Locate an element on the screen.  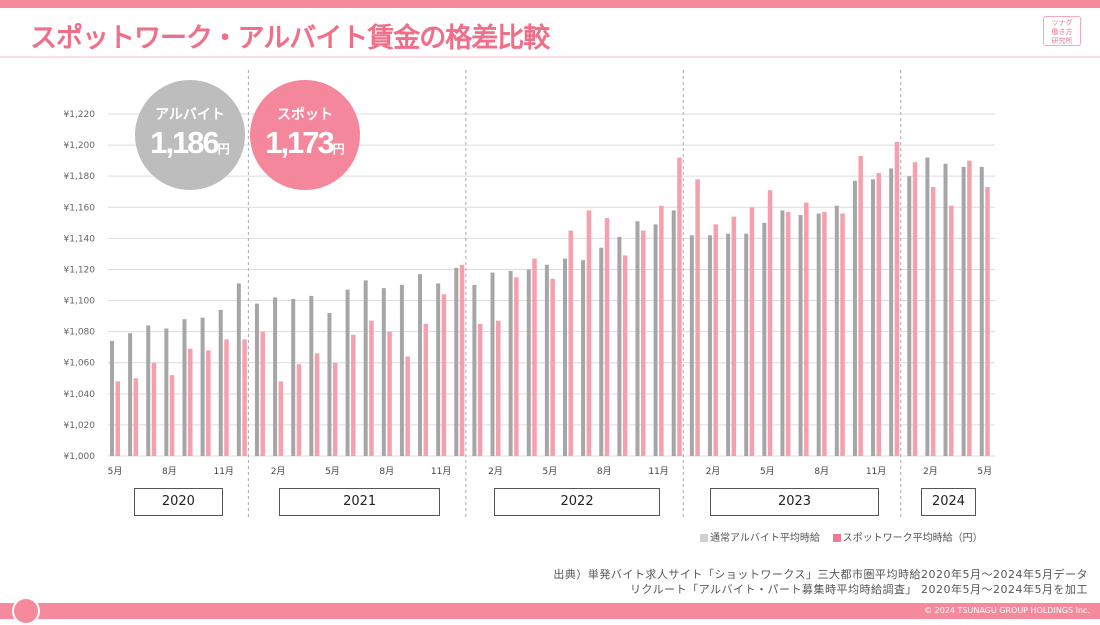
legend-swatch-pink is located at coordinates (836, 538).